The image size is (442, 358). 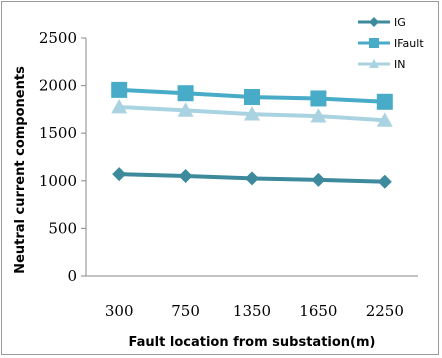 I want to click on legend-entry: IFault, so click(x=391, y=43).